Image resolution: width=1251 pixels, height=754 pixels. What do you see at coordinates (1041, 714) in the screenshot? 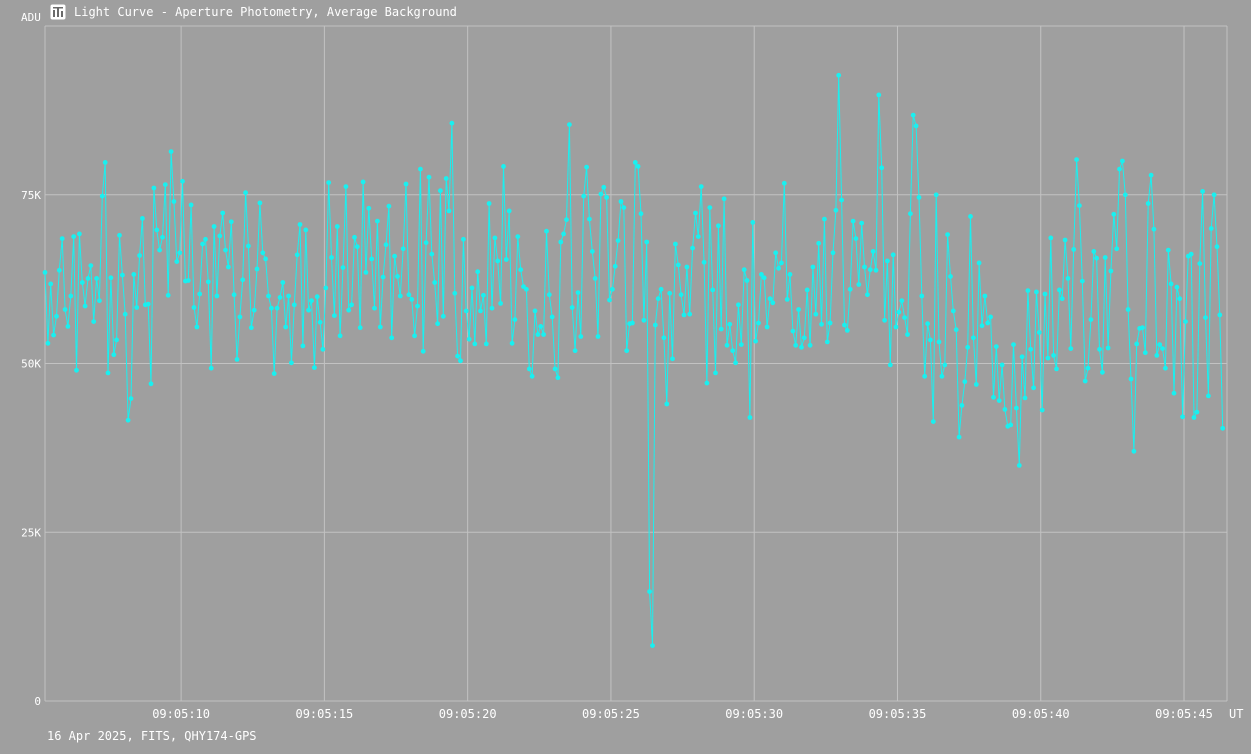
I see `x-tick-label: 09:05:40` at bounding box center [1041, 714].